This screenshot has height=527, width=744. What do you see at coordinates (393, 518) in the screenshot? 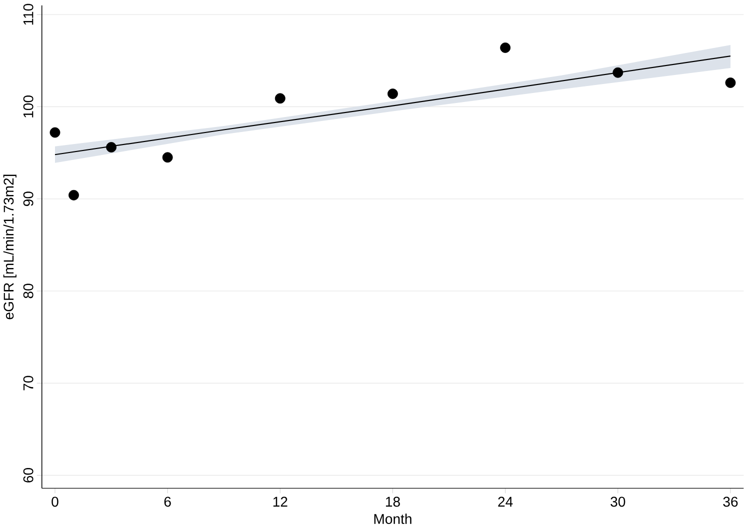
I see `x-axis-title: Month` at bounding box center [393, 518].